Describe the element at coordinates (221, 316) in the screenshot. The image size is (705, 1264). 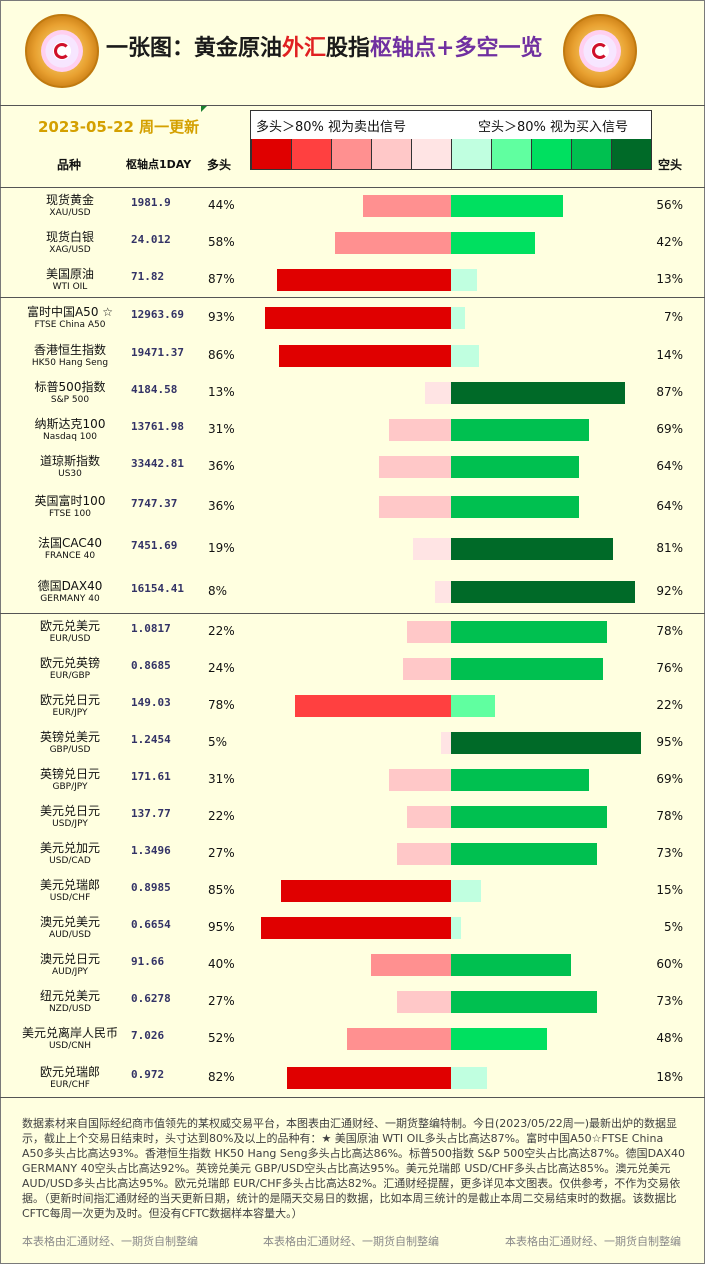
I see `row-long-pct: 93%` at that location.